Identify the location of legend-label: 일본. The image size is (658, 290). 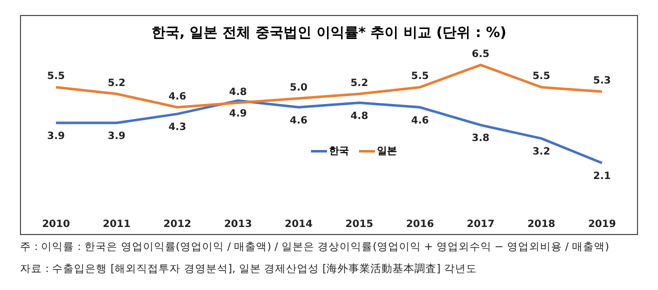
(386, 151).